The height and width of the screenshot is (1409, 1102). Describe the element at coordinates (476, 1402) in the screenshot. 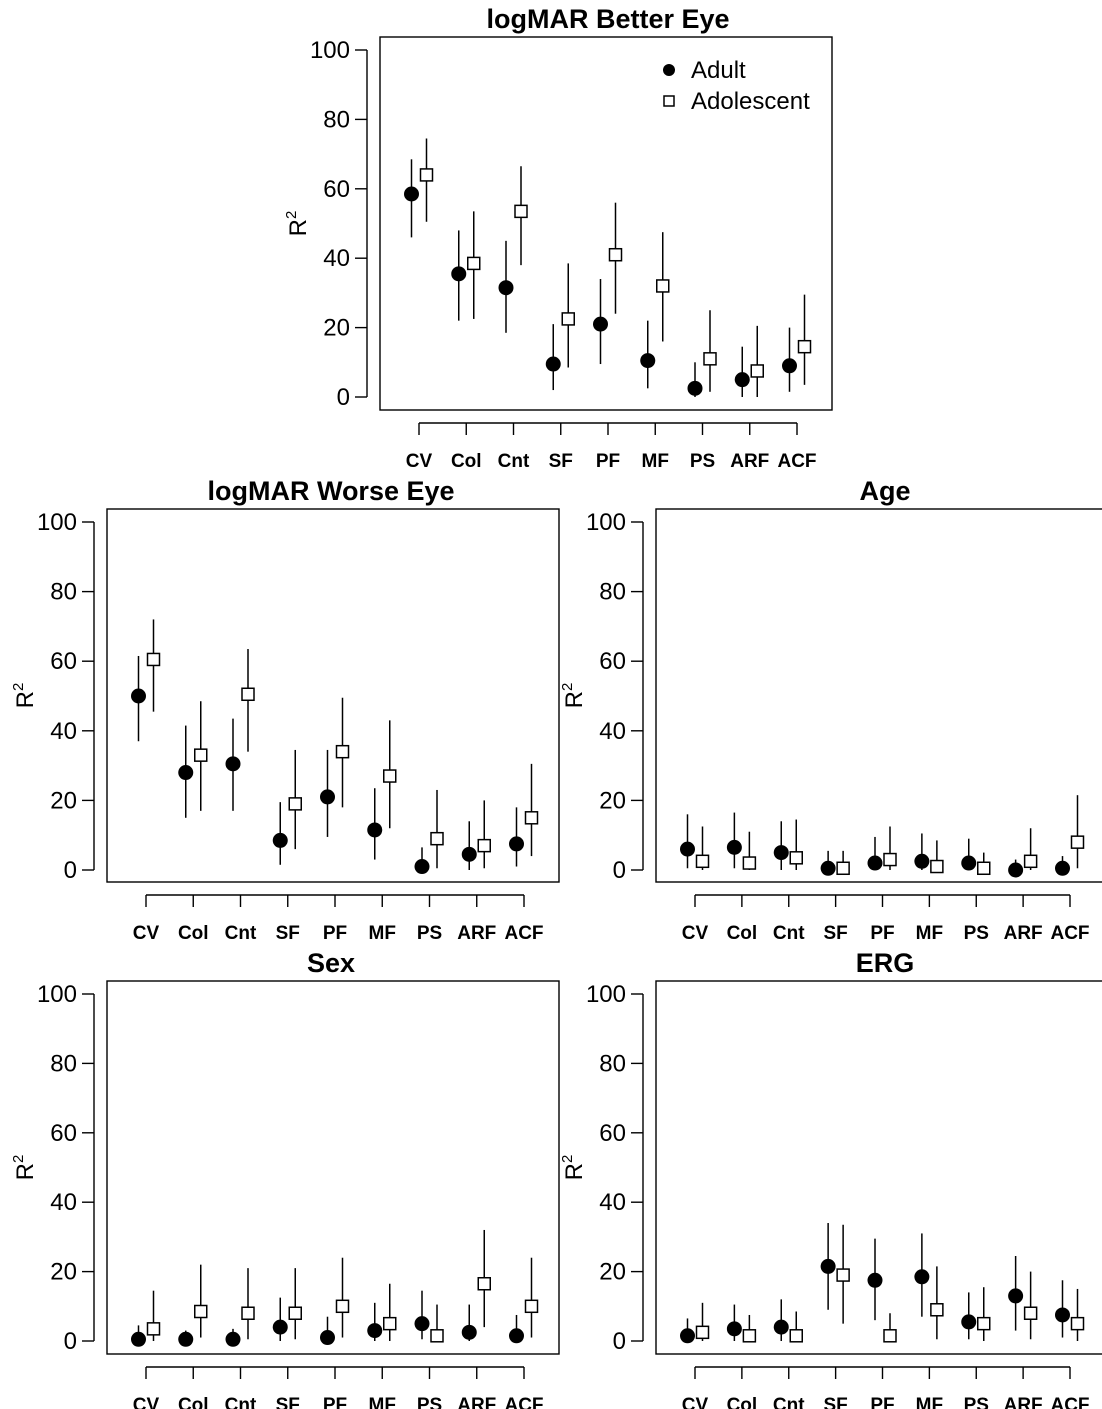

I see `x-tick-label: ARF` at that location.